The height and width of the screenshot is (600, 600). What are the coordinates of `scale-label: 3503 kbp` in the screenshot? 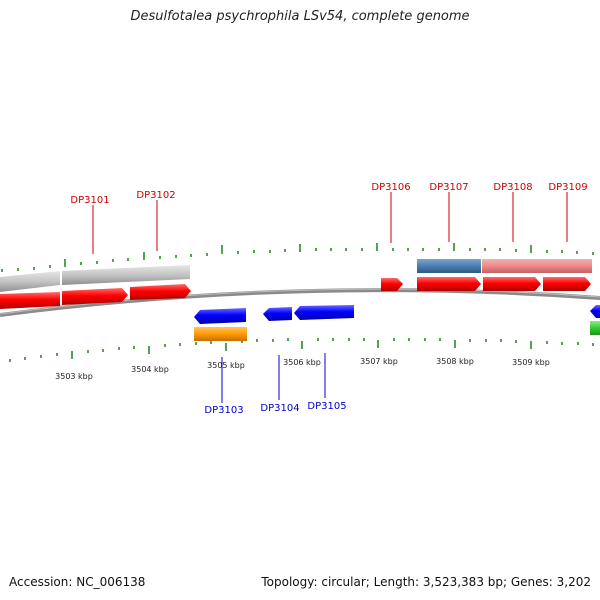 It's located at (74, 376).